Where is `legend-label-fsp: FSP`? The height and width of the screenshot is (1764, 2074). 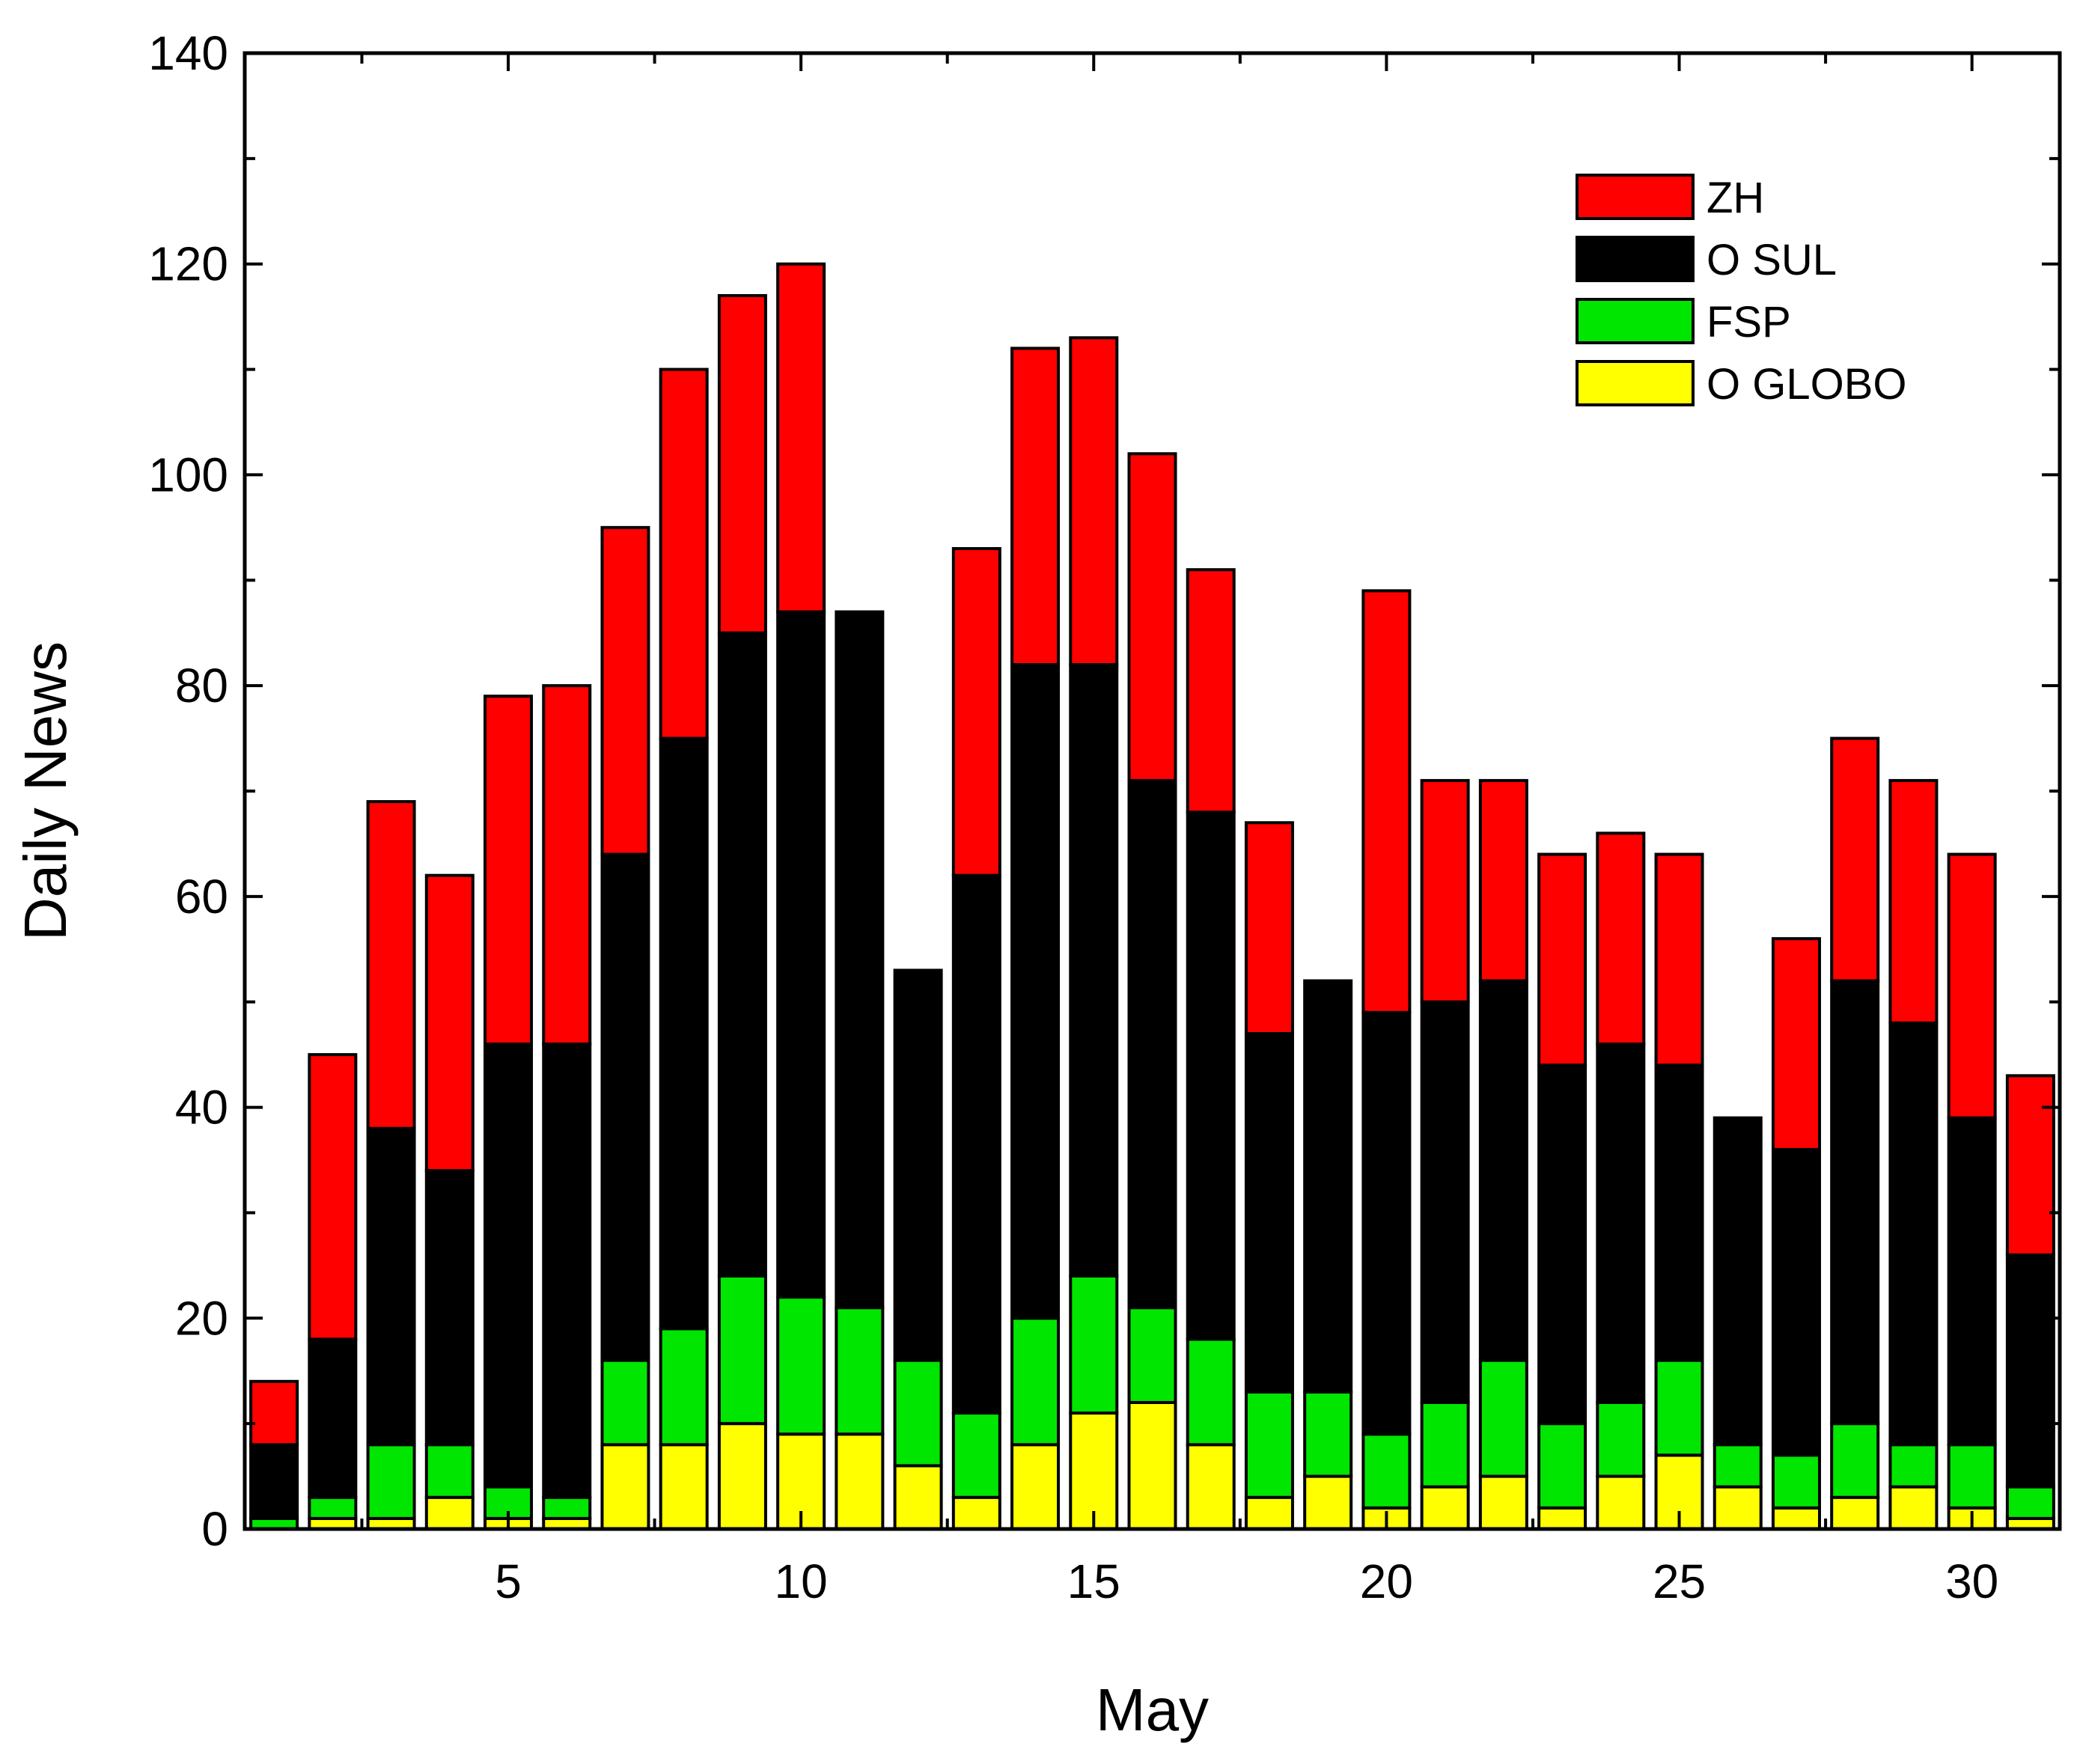
legend-label-fsp: FSP is located at coordinates (1749, 322).